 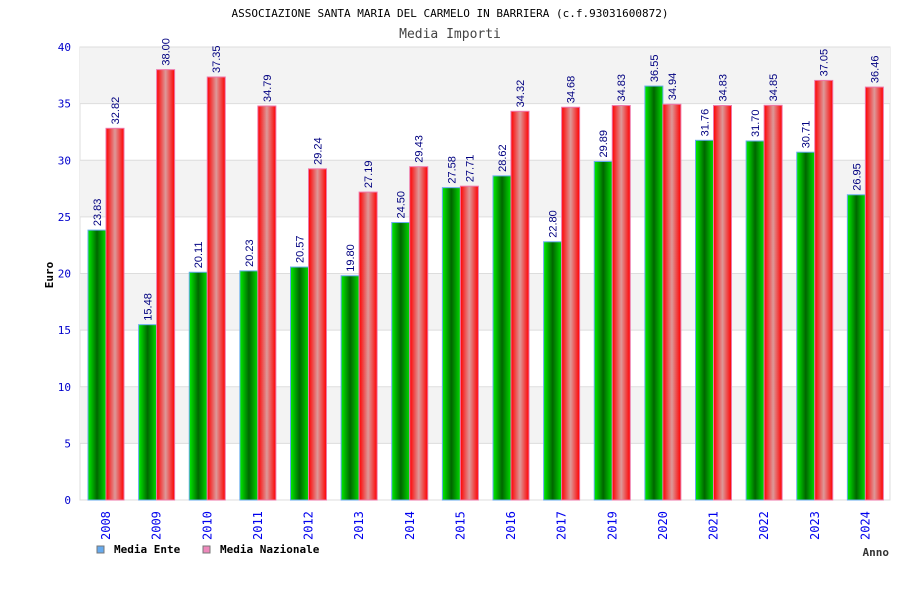 What do you see at coordinates (673, 87) in the screenshot?
I see `data-label: 34.94` at bounding box center [673, 87].